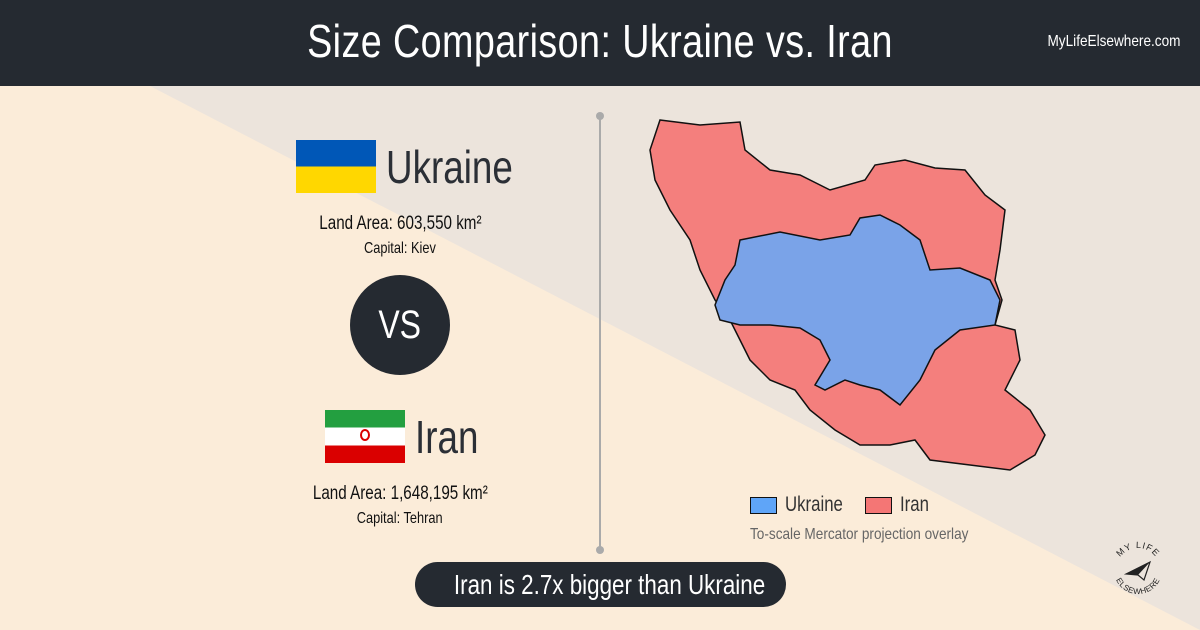  I want to click on svg-text: ELSEWHERE, so click(1138, 586).